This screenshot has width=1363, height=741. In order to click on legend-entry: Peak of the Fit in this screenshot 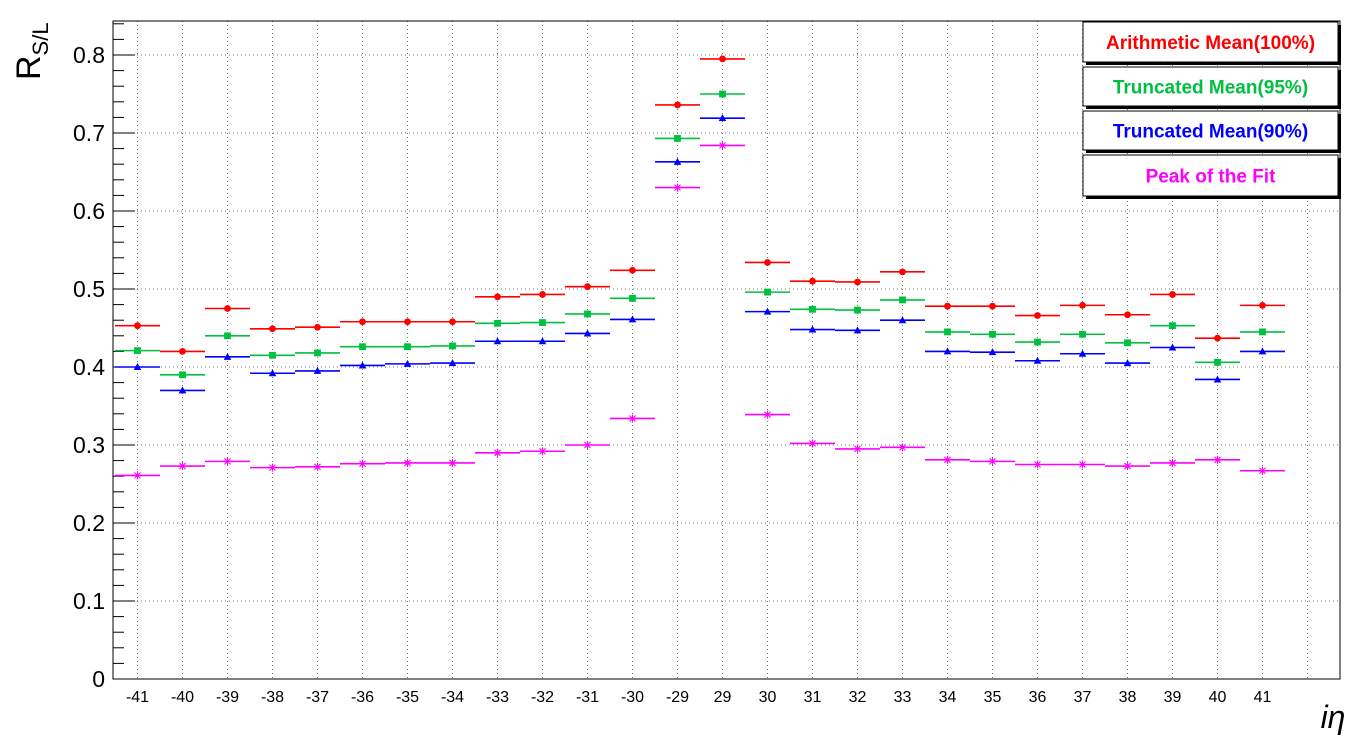, I will do `click(1211, 176)`.